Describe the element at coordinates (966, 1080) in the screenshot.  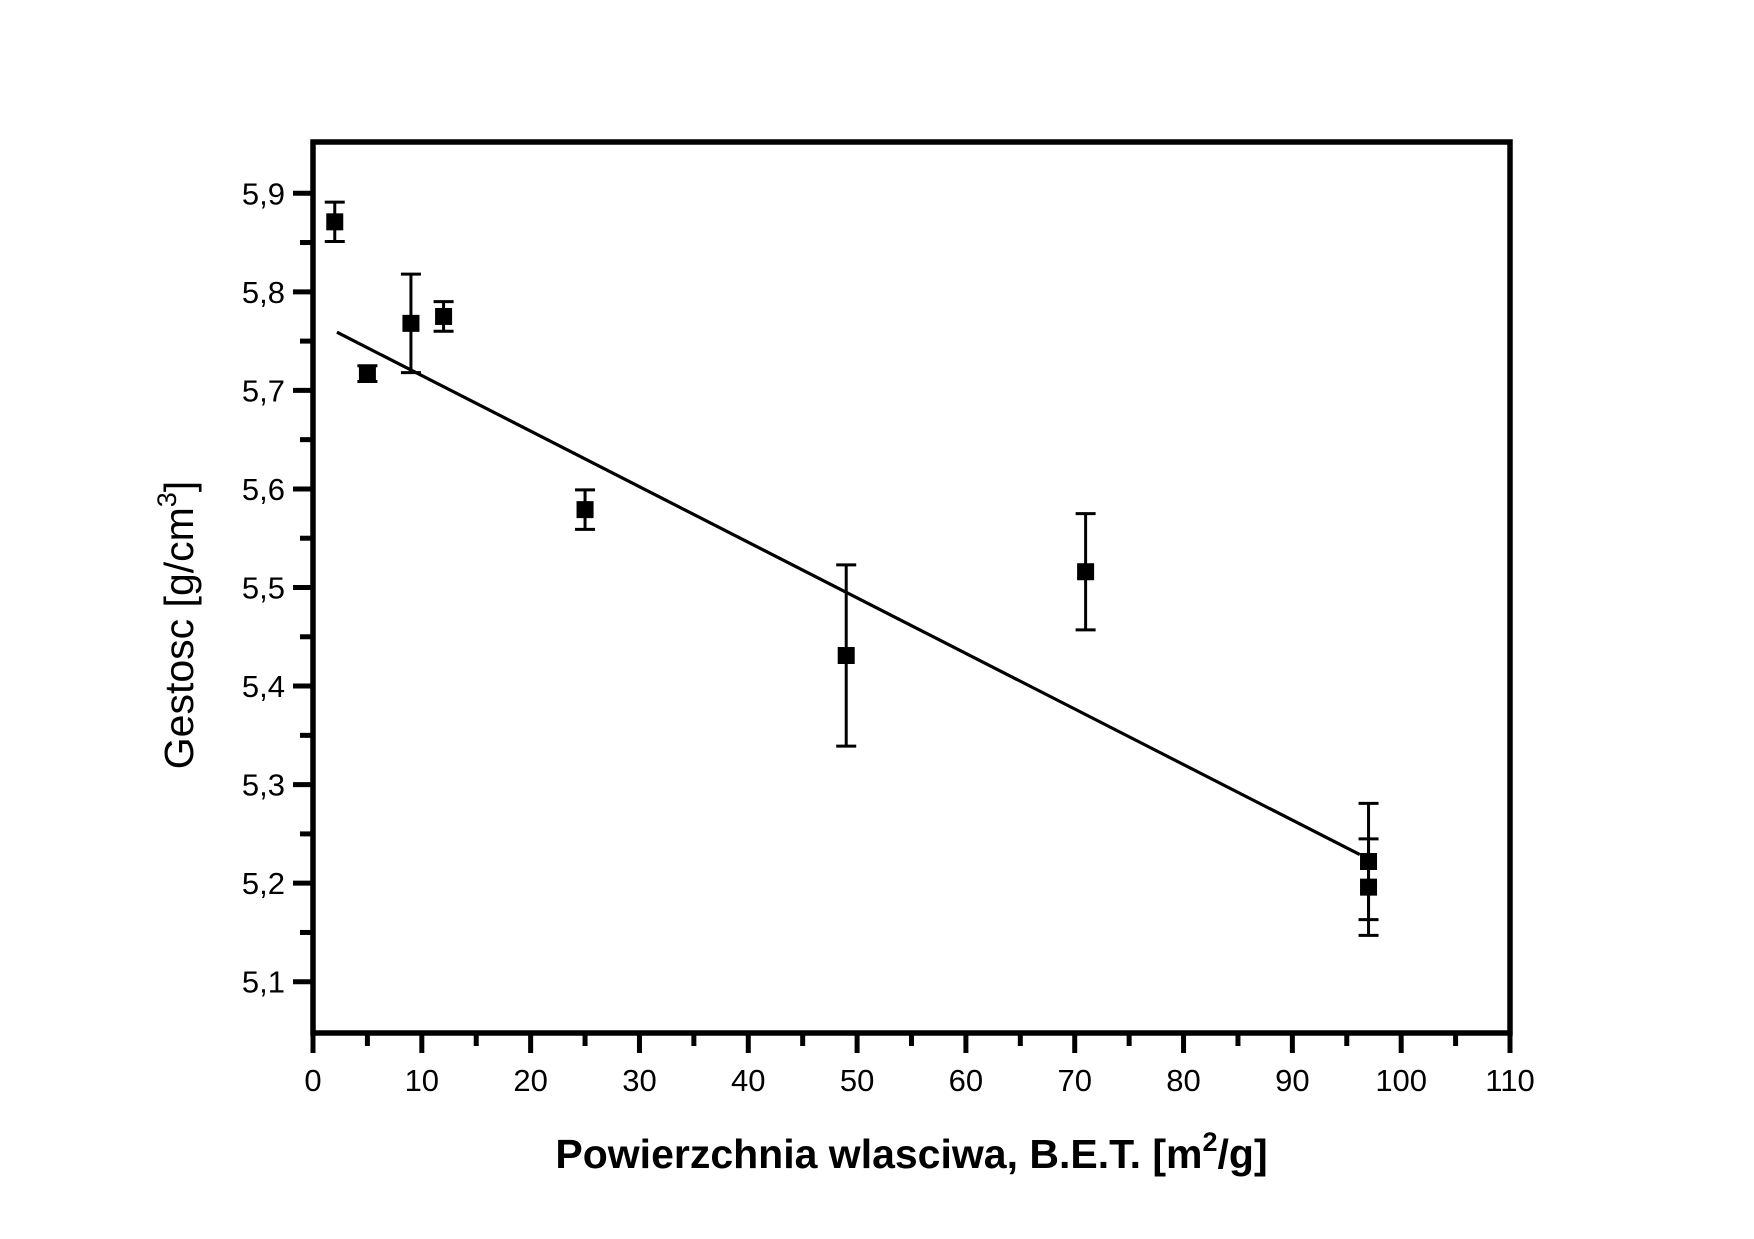
I see `x-tick-label: 60` at that location.